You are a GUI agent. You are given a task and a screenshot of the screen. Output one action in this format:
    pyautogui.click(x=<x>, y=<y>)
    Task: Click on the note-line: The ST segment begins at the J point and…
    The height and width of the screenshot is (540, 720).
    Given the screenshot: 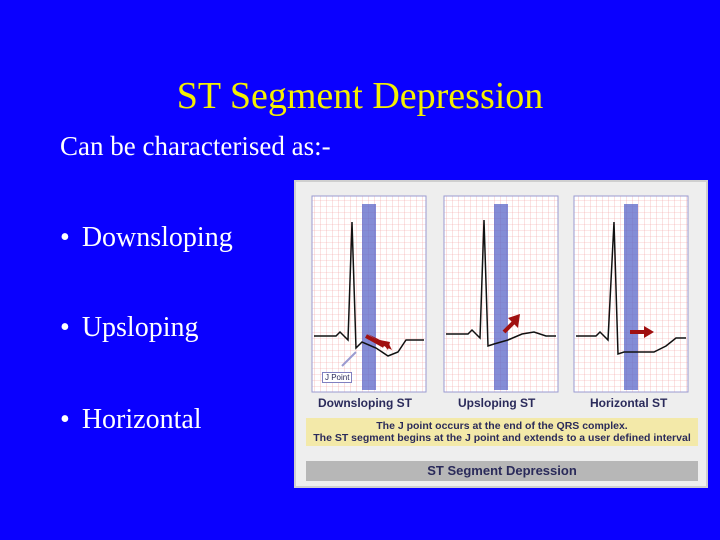 What is the action you would take?
    pyautogui.click(x=502, y=438)
    